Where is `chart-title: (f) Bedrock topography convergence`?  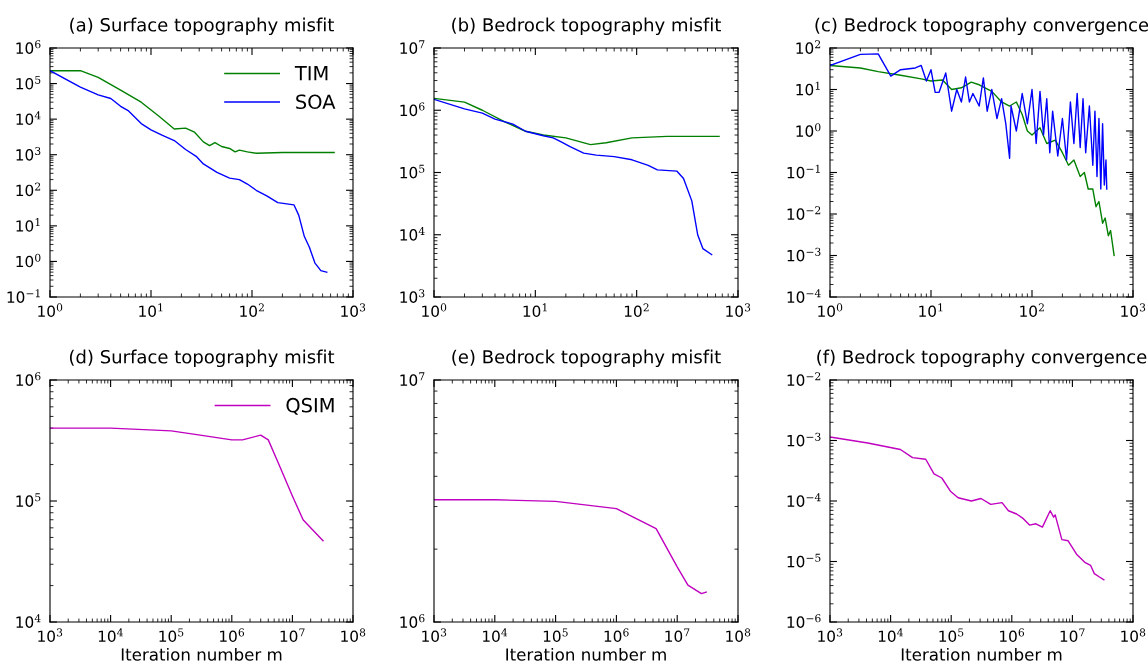
chart-title: (f) Bedrock topography convergence is located at coordinates (982, 358).